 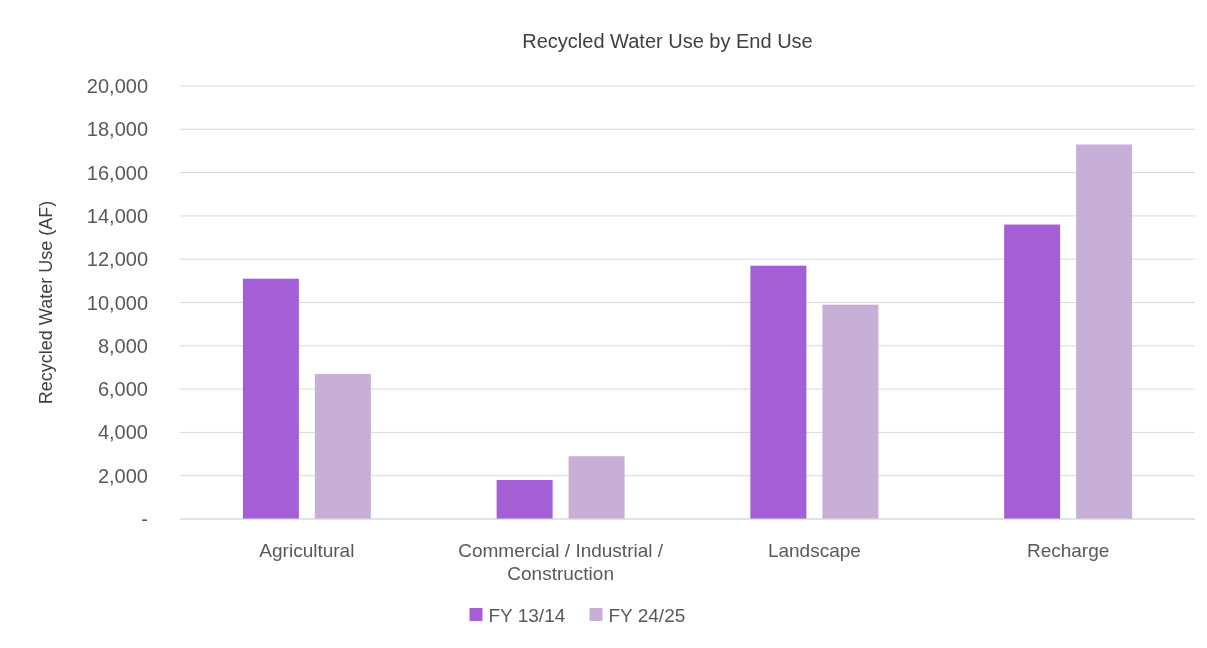 I want to click on y-tick-label: 2,000, so click(x=122, y=475).